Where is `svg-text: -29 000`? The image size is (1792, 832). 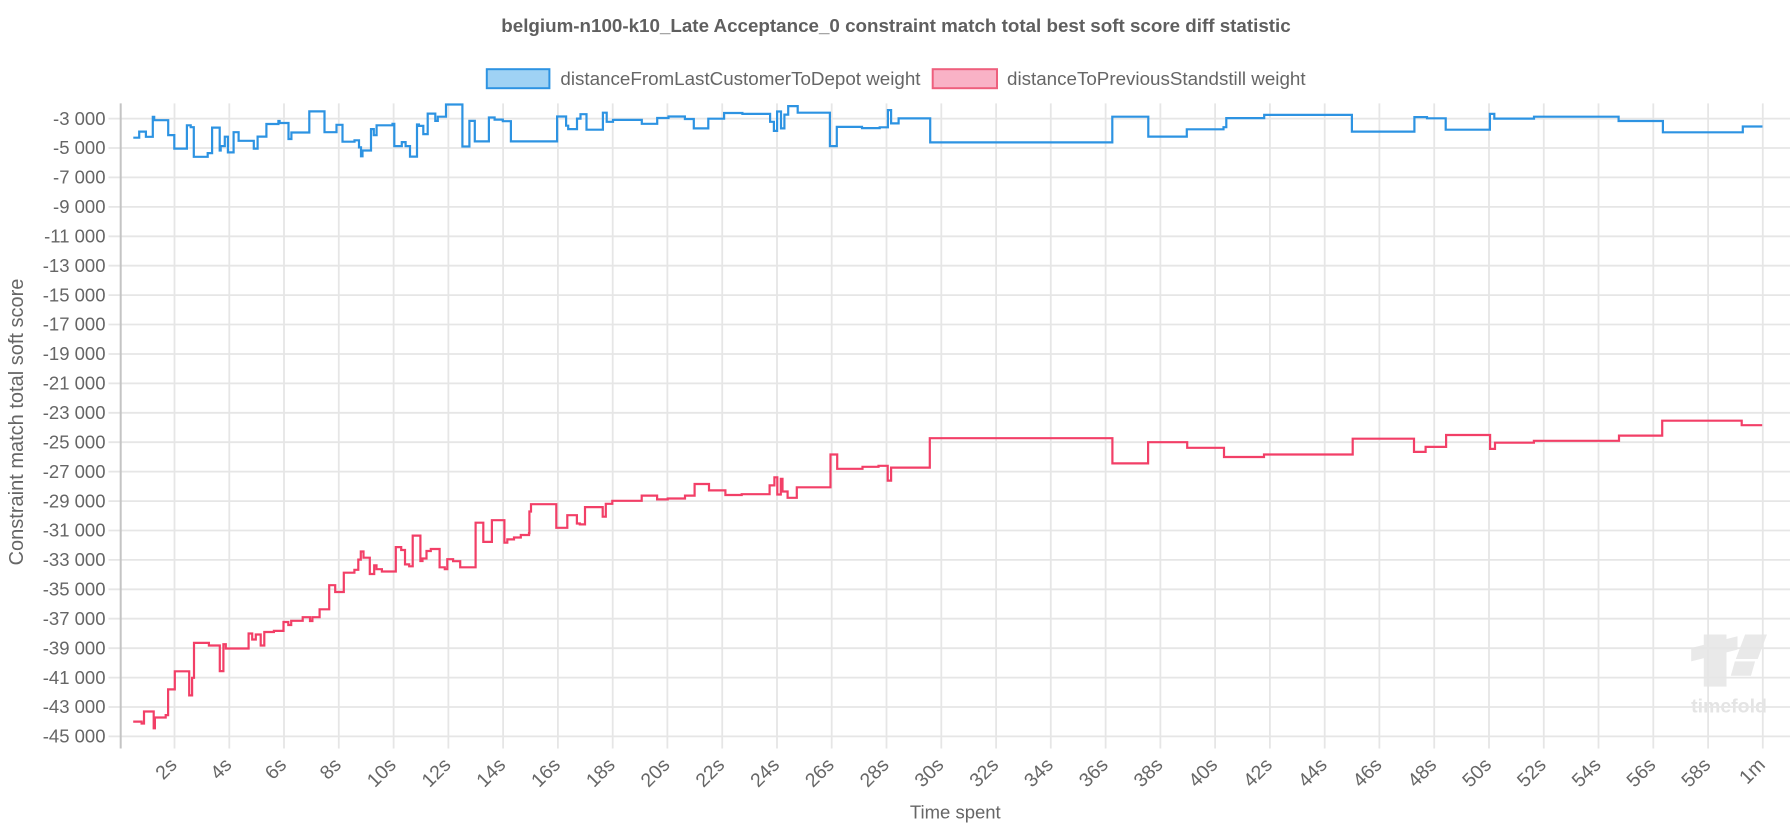 svg-text: -29 000 is located at coordinates (74, 500).